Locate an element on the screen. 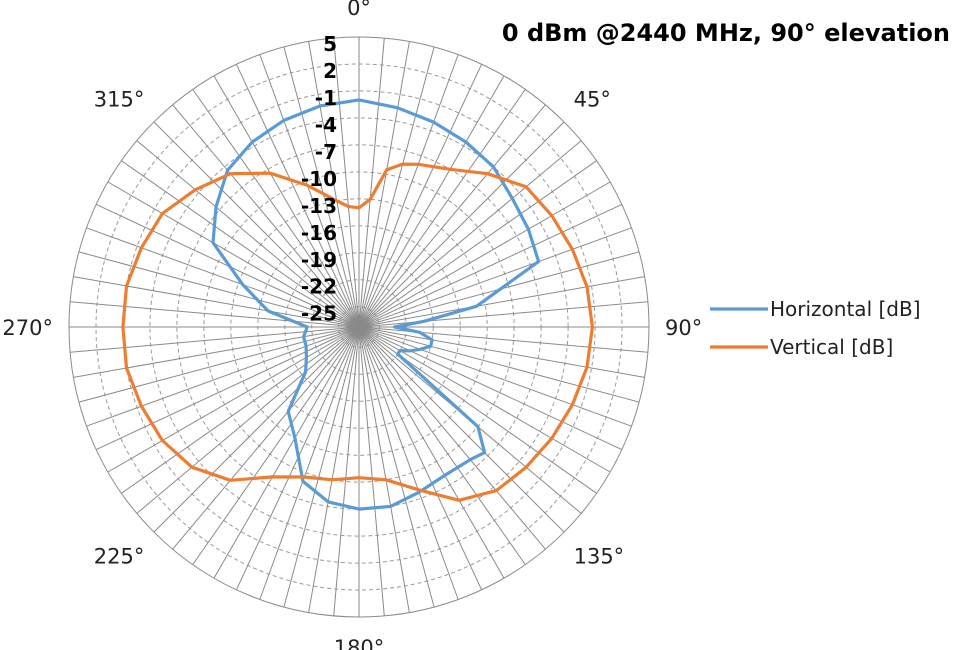 This screenshot has height=650, width=960. radial-tick-label: -10 is located at coordinates (319, 179).